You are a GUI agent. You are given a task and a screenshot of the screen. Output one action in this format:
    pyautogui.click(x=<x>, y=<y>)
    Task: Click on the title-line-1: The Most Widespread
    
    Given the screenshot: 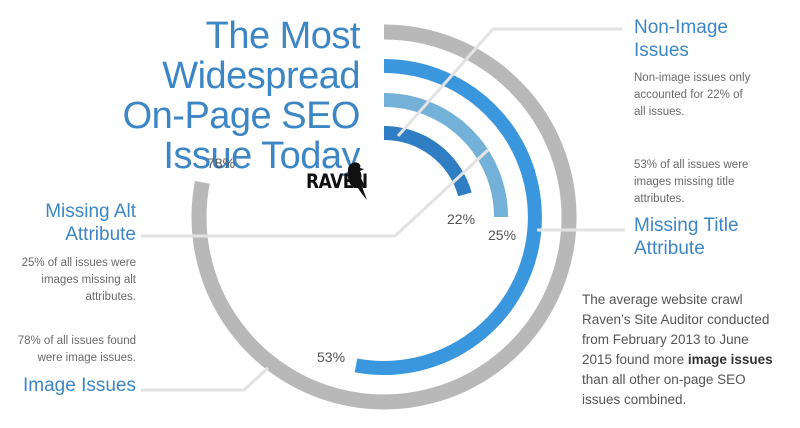 What is the action you would take?
    pyautogui.click(x=261, y=56)
    